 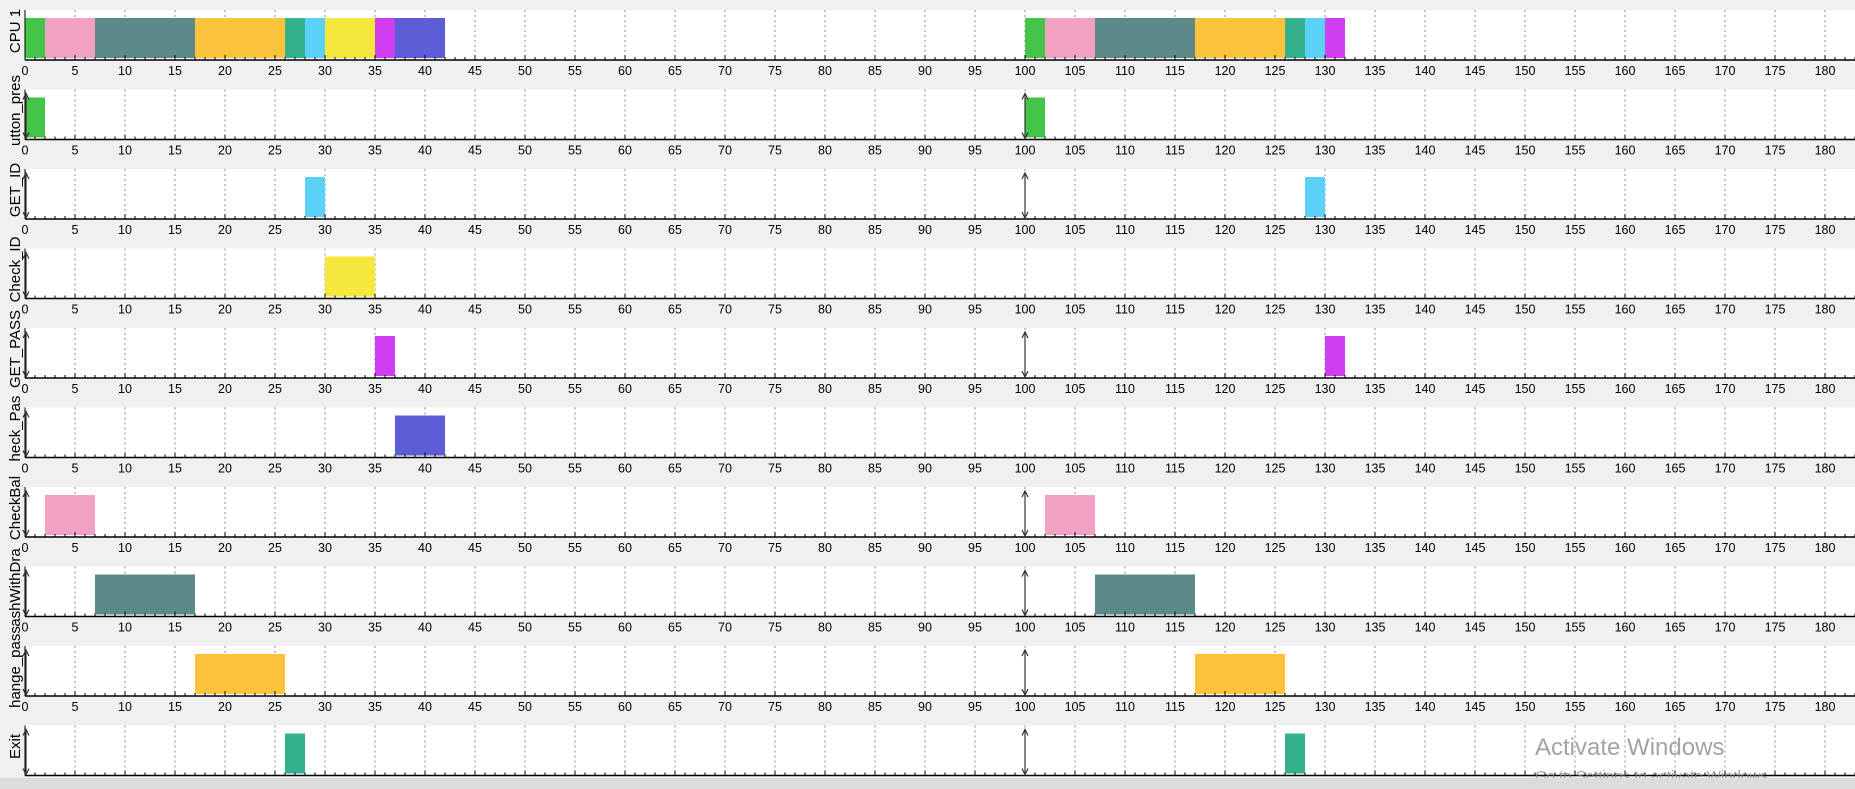 I want to click on tick-label-4-22: 110, so click(x=1125, y=389).